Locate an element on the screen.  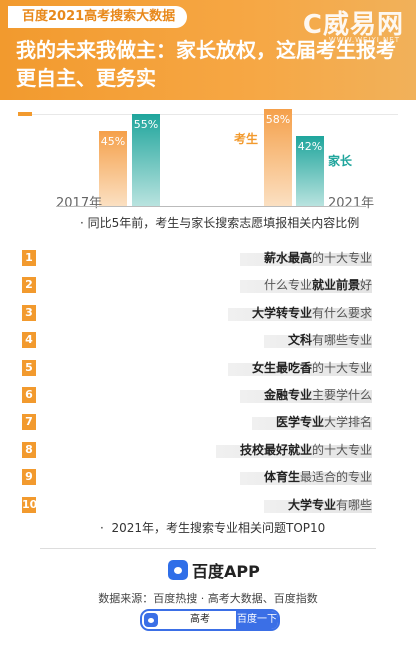
rank-number: 4 is located at coordinates (29, 340).